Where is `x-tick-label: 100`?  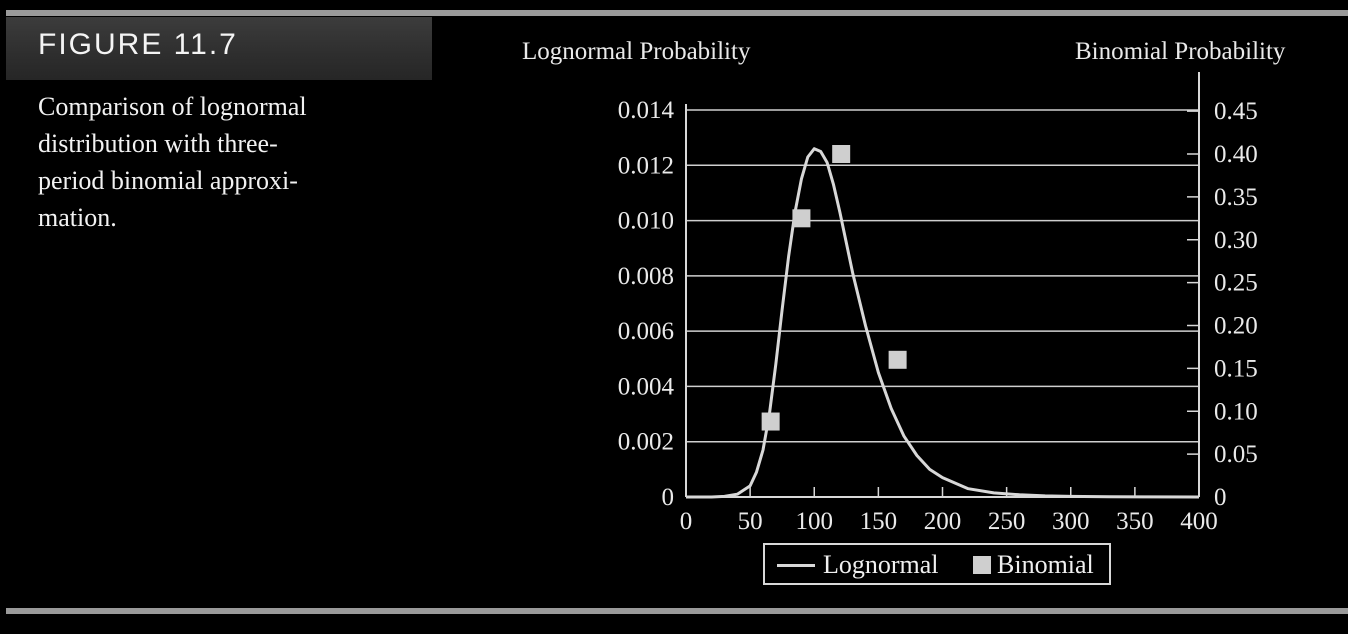
x-tick-label: 100 is located at coordinates (815, 521).